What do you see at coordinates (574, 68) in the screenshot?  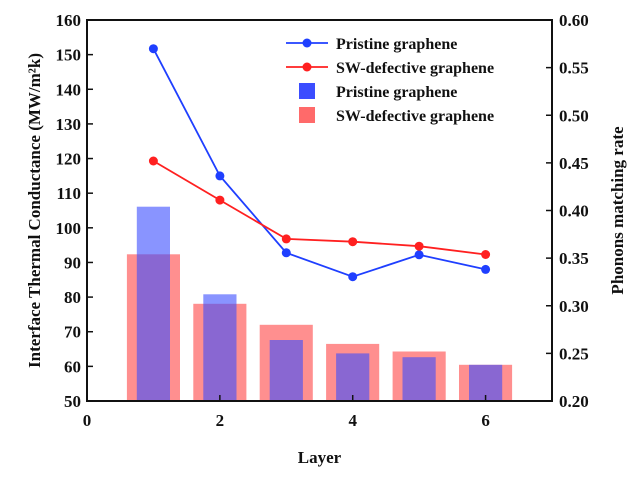 I see `y-right-tick-label: 0.55` at bounding box center [574, 68].